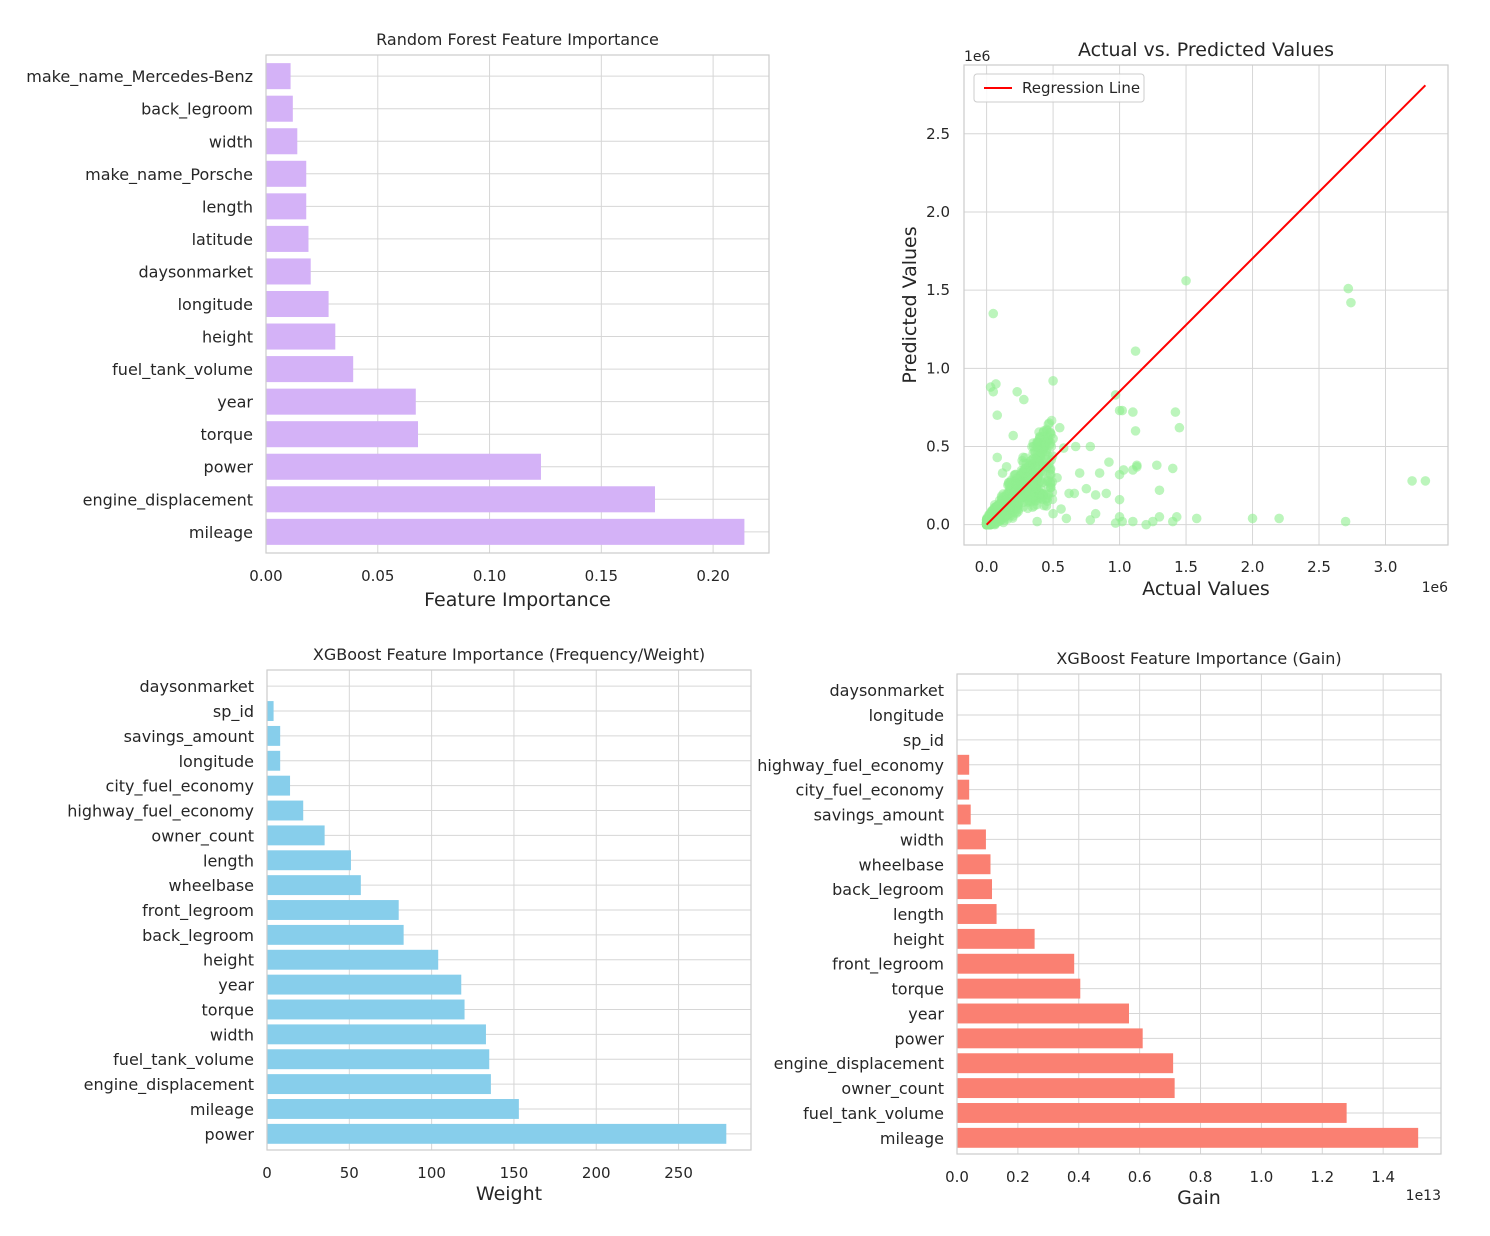 The image size is (1490, 1236). What do you see at coordinates (1018, 1177) in the screenshot?
I see `x-tick-label: 0.2` at bounding box center [1018, 1177].